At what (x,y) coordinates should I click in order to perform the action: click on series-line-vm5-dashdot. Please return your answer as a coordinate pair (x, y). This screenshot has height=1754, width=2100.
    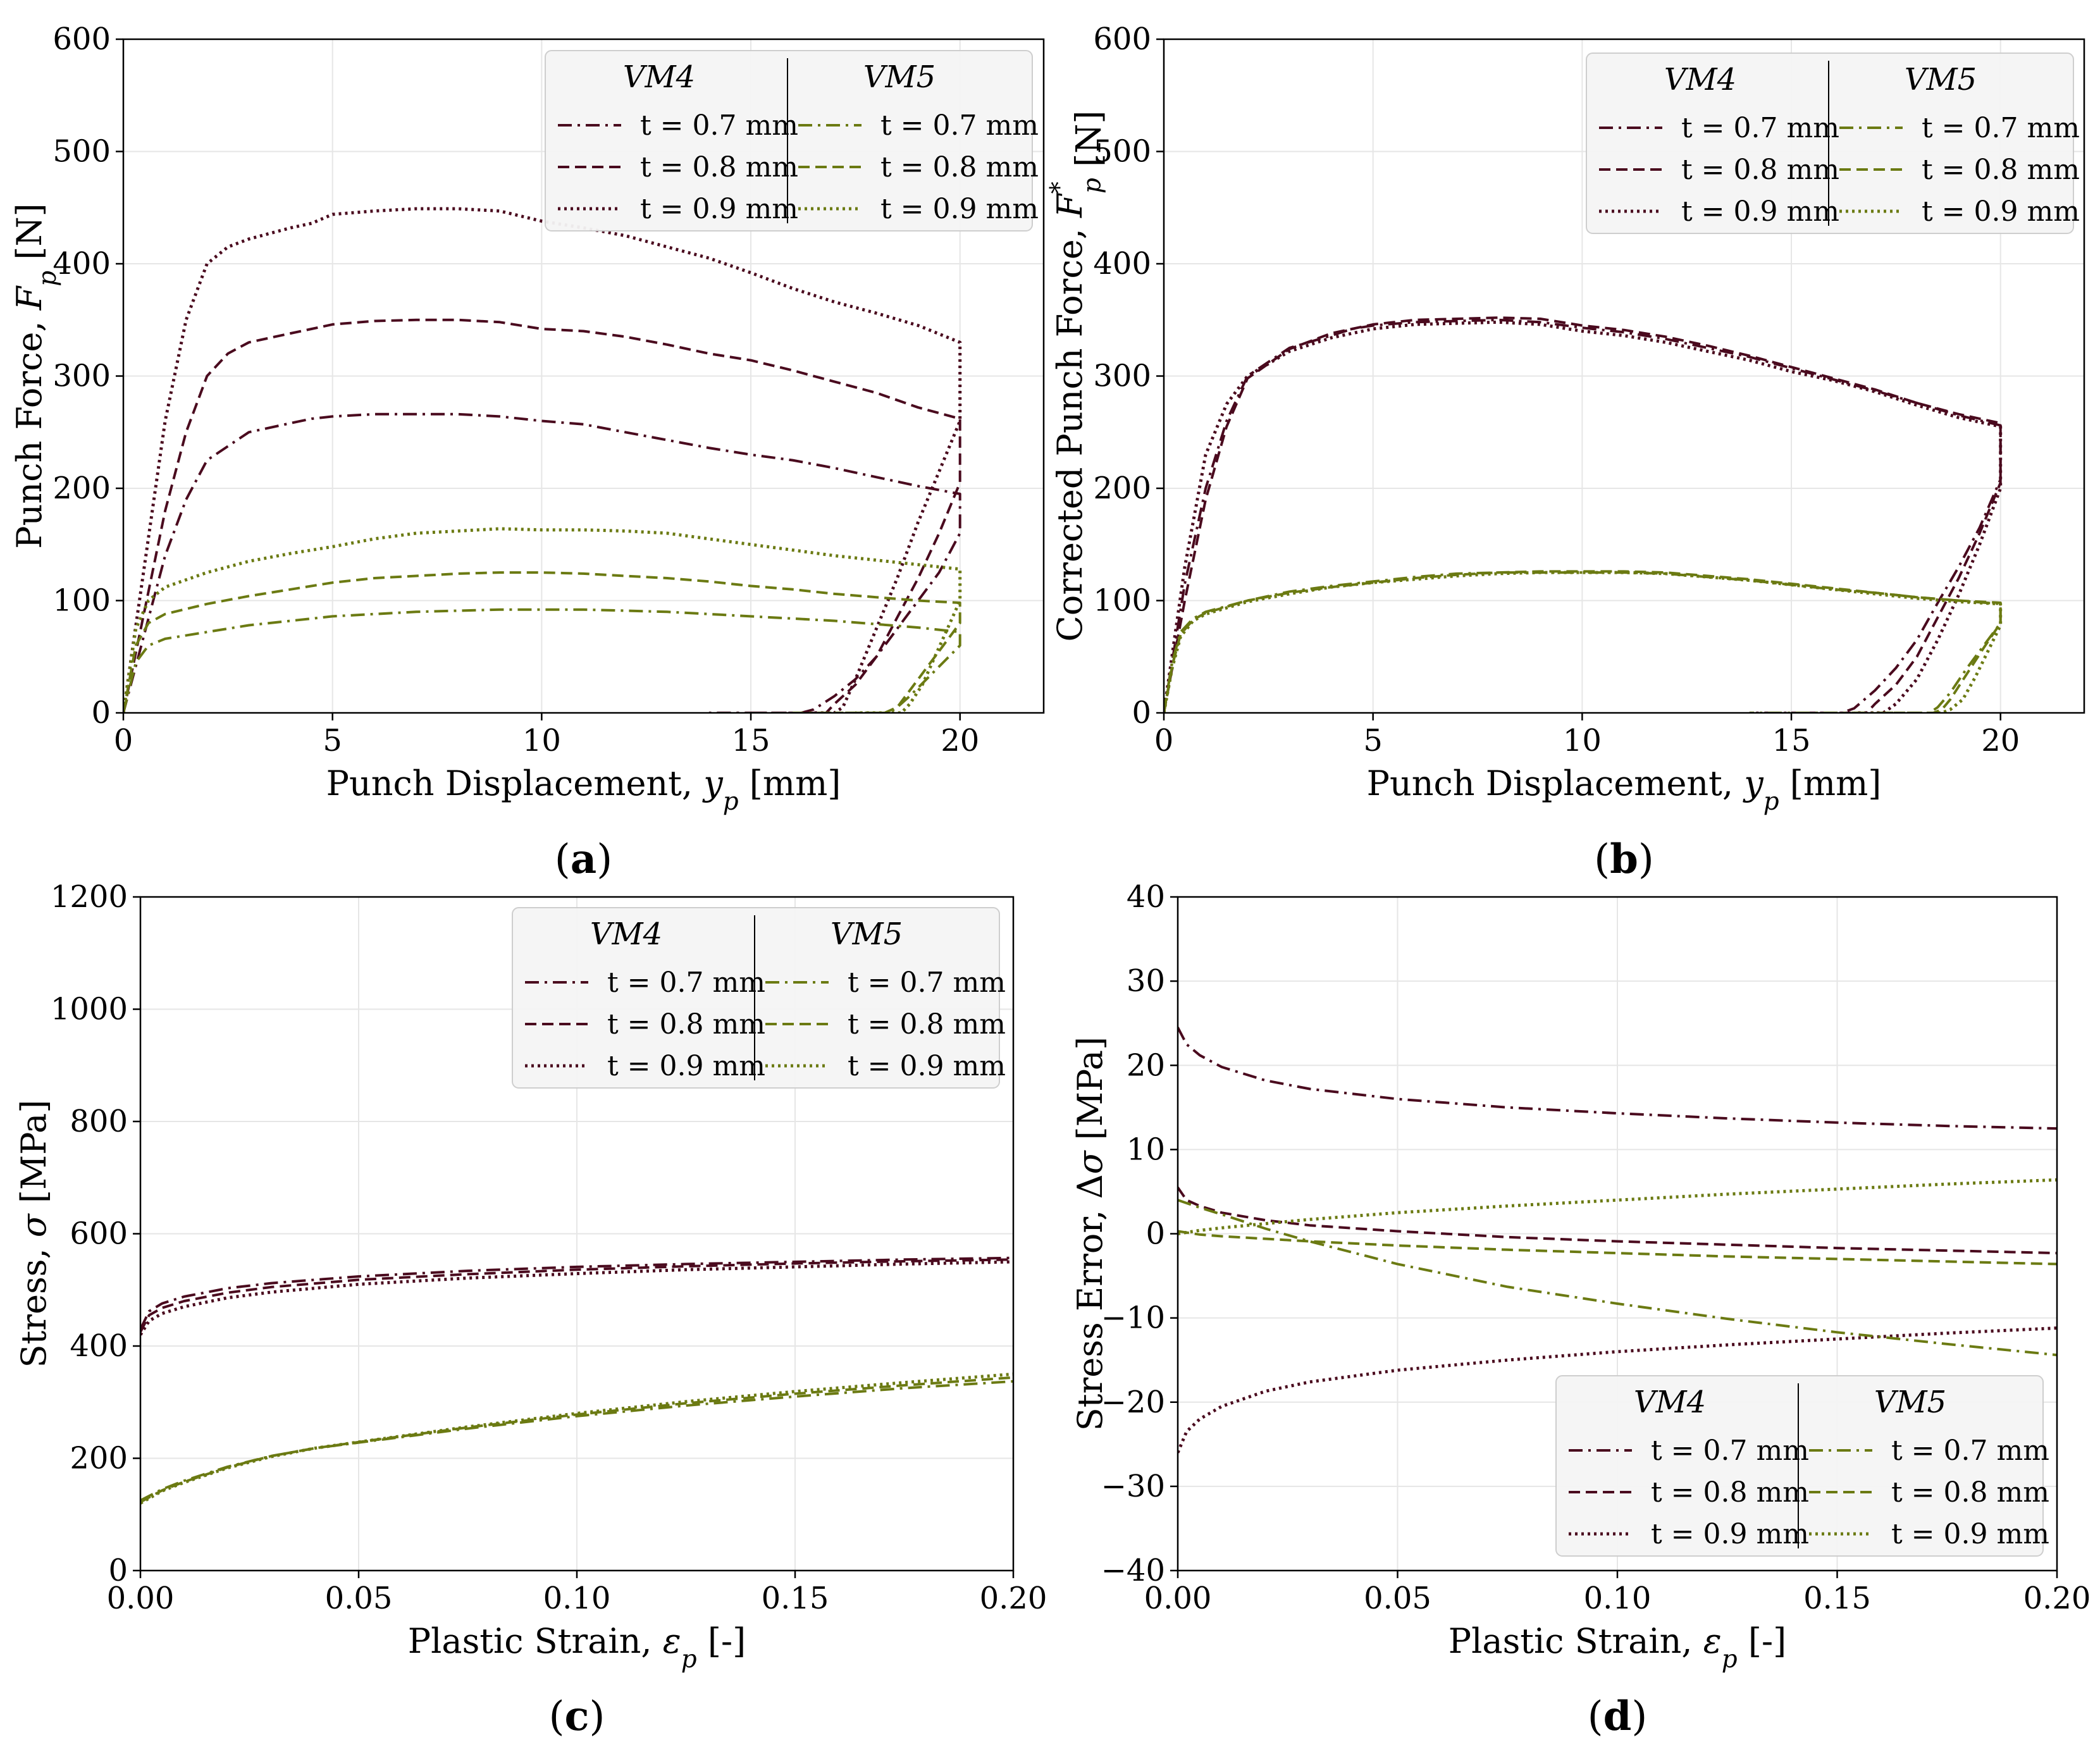
    Looking at the image, I should click on (1583, 642).